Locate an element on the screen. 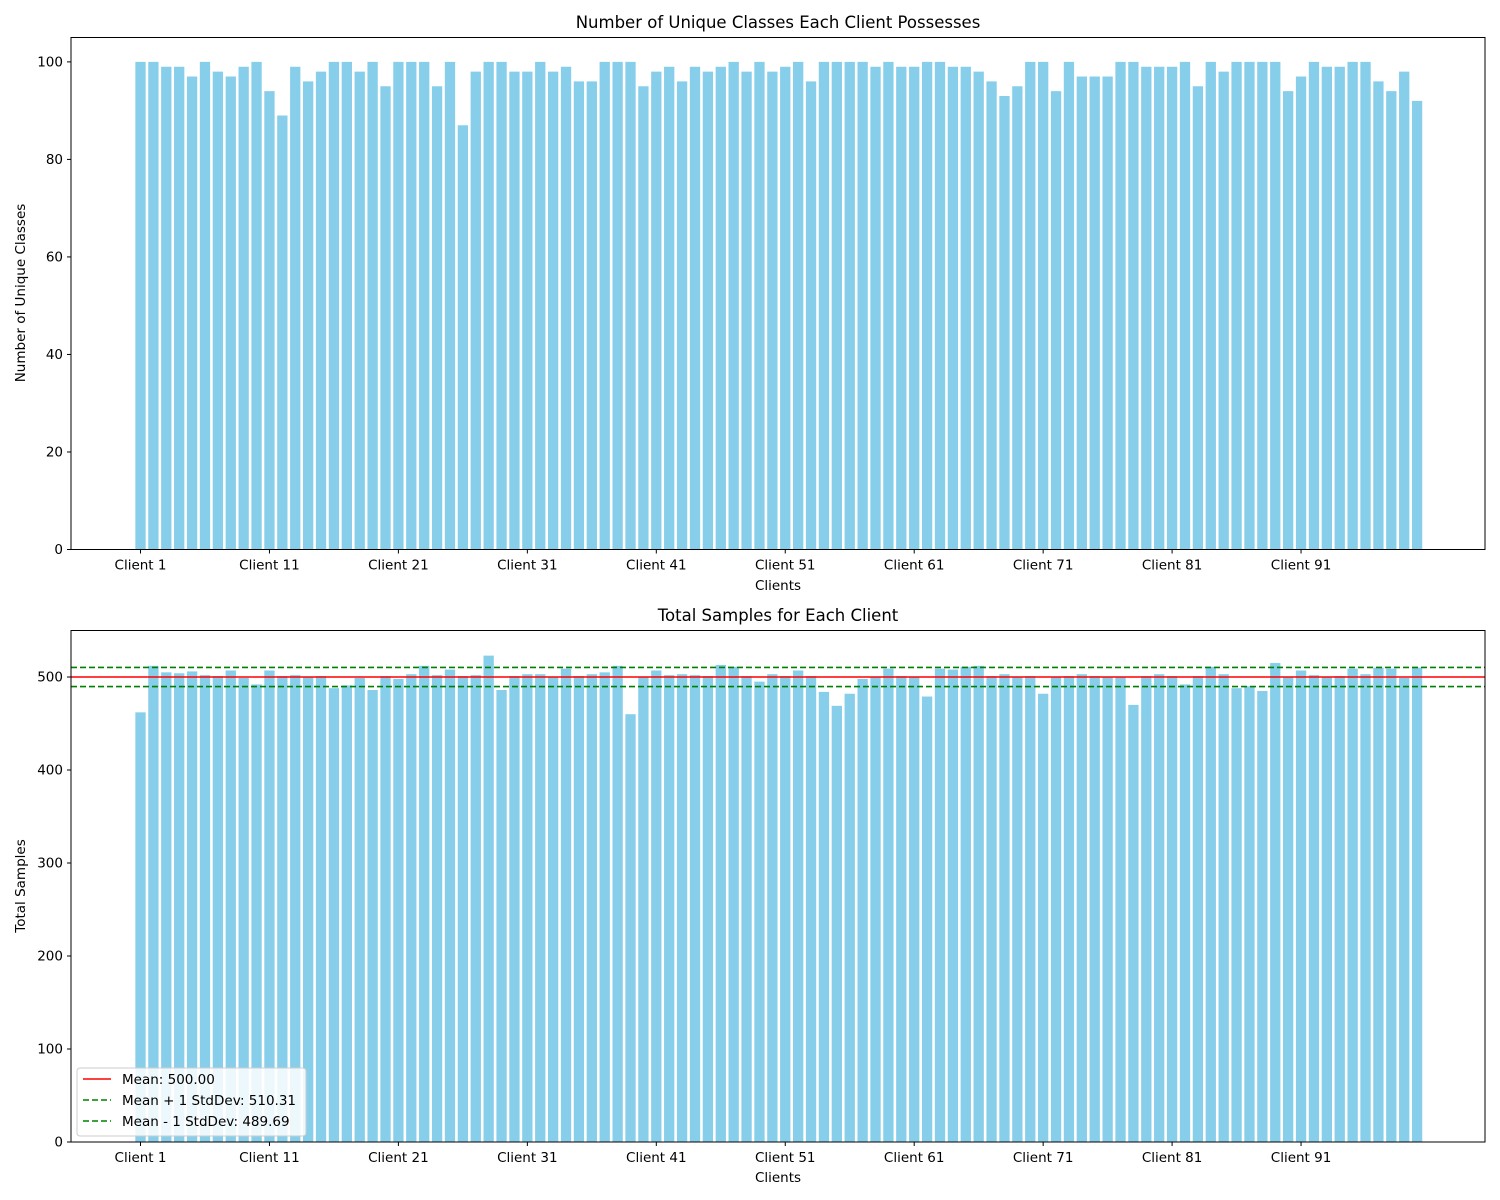 The width and height of the screenshot is (1500, 1200). legend-label-mean: Mean: 500.00 is located at coordinates (168, 1080).